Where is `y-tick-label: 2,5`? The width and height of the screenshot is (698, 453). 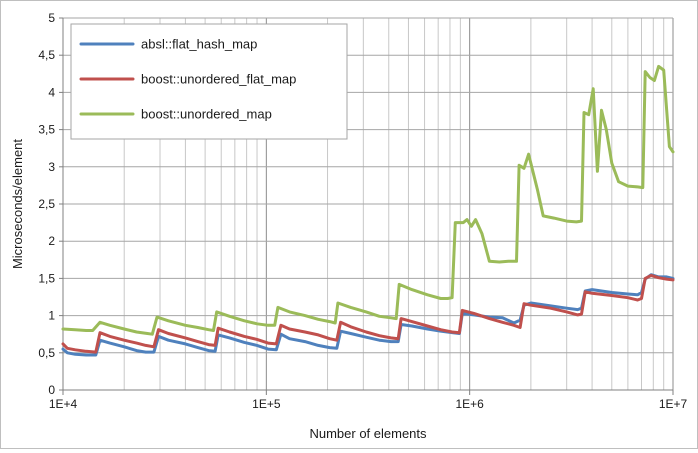
y-tick-label: 2,5 is located at coordinates (46, 204).